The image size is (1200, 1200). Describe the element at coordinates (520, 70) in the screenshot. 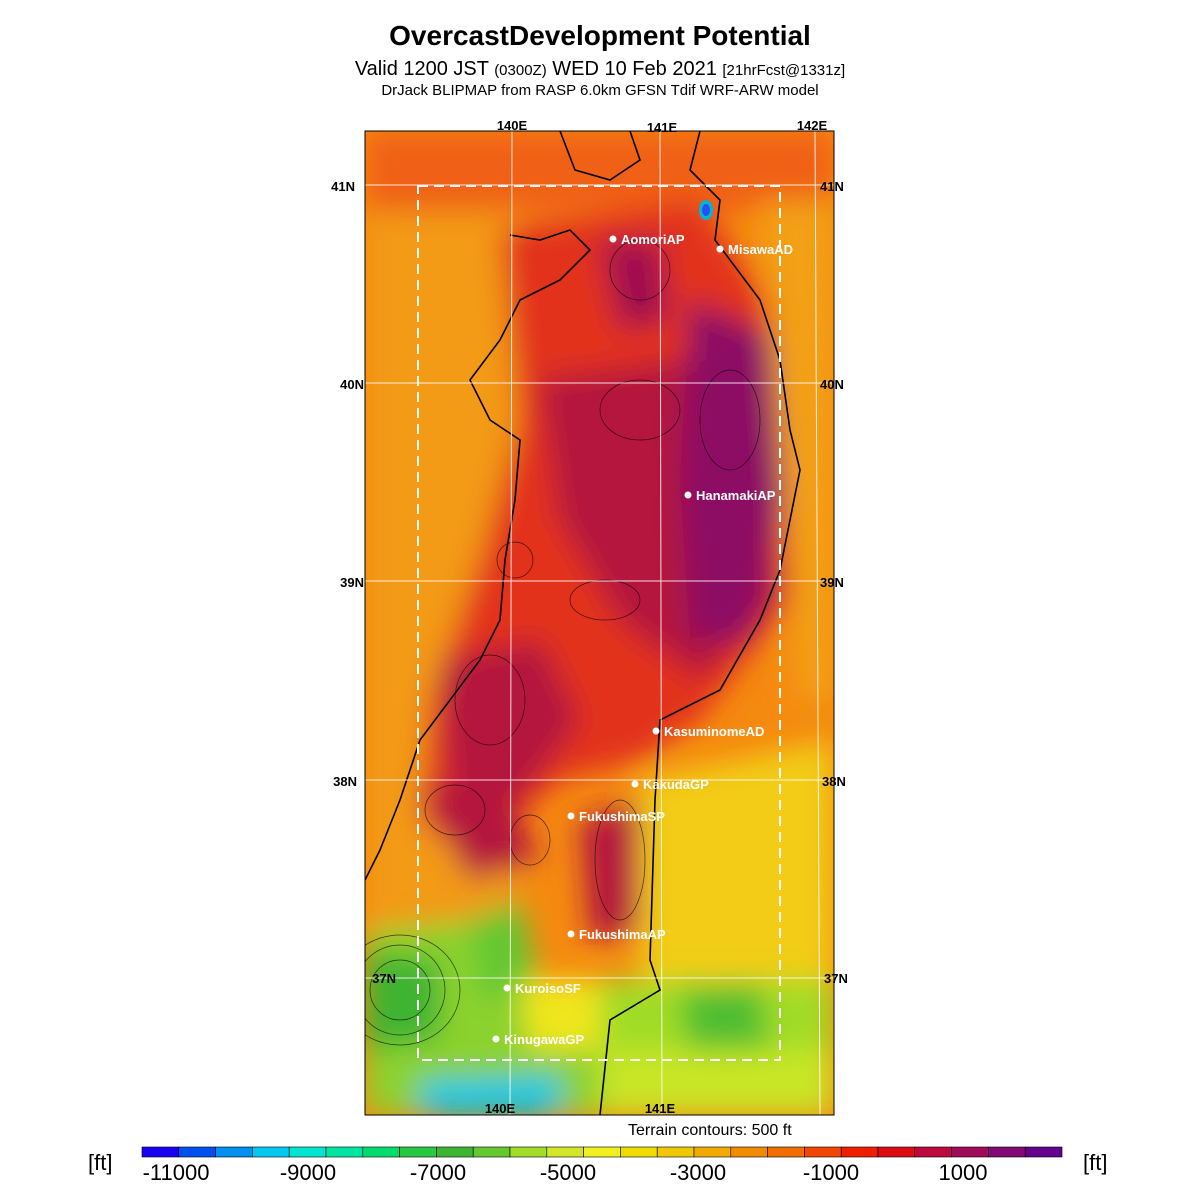

I see `valid-utc: (0300Z)` at that location.